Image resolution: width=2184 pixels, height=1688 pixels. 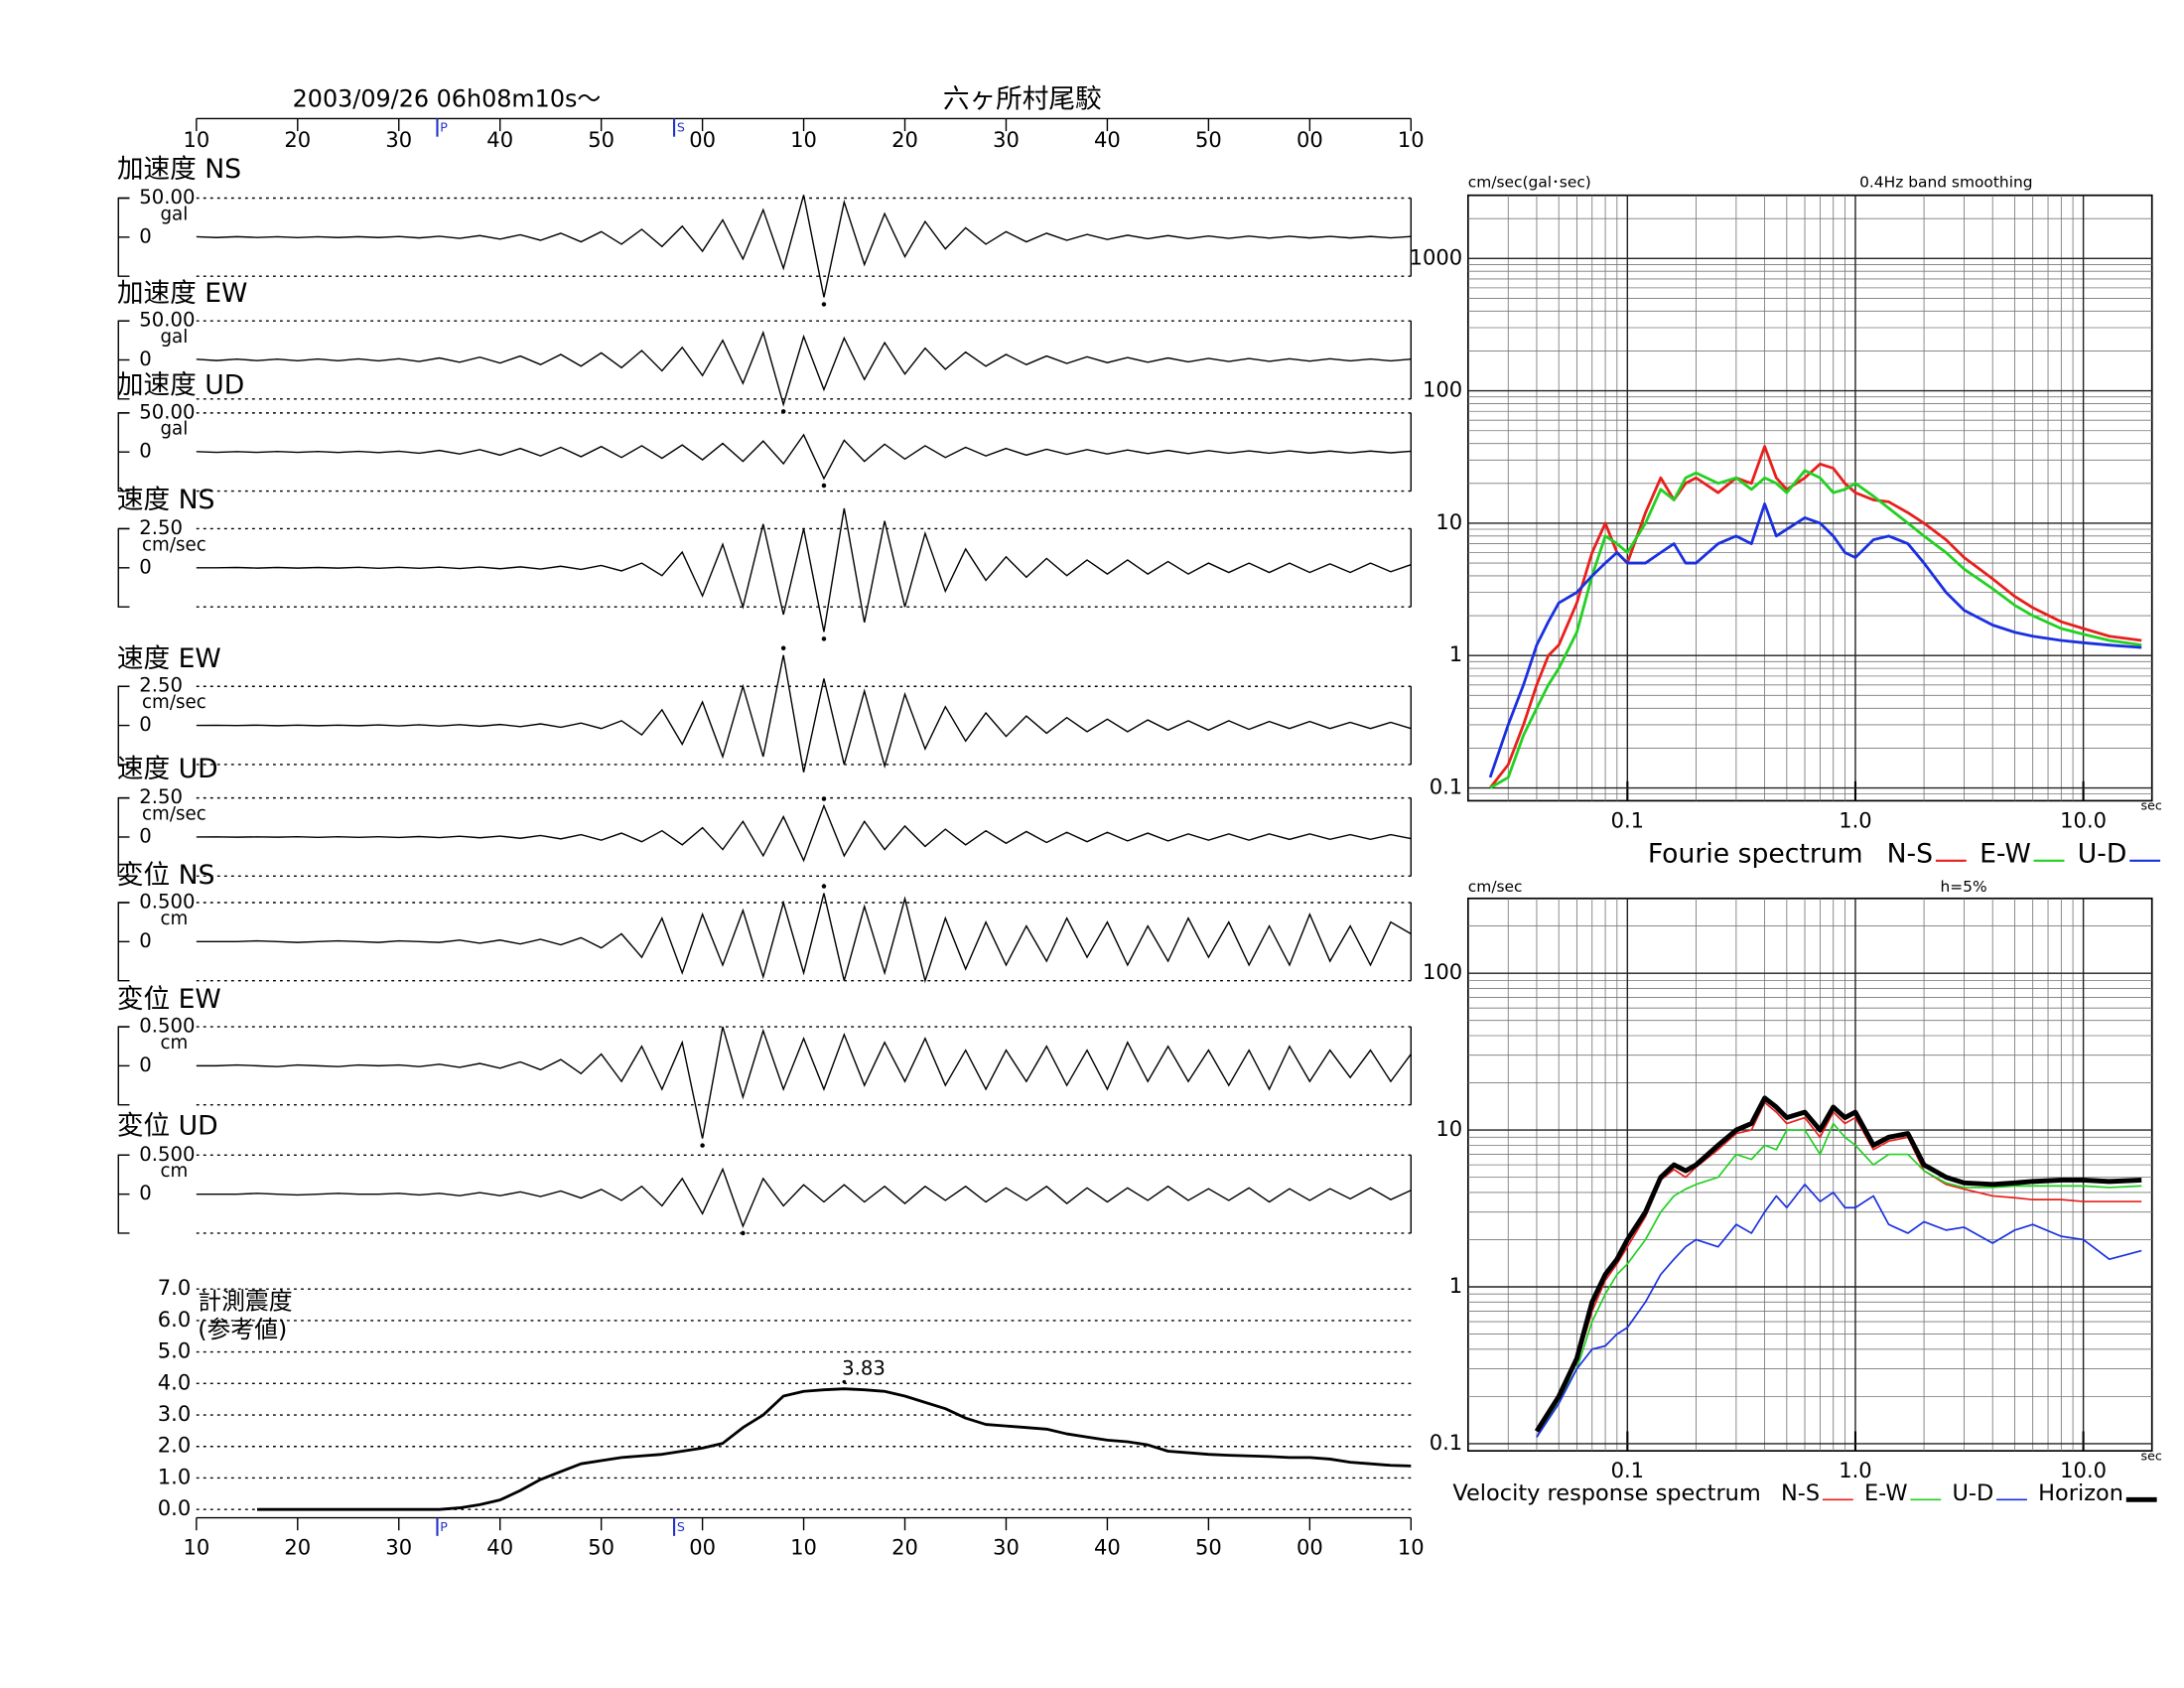 What do you see at coordinates (1945, 183) in the screenshot?
I see `note: 0.4Hz band smoothing` at bounding box center [1945, 183].